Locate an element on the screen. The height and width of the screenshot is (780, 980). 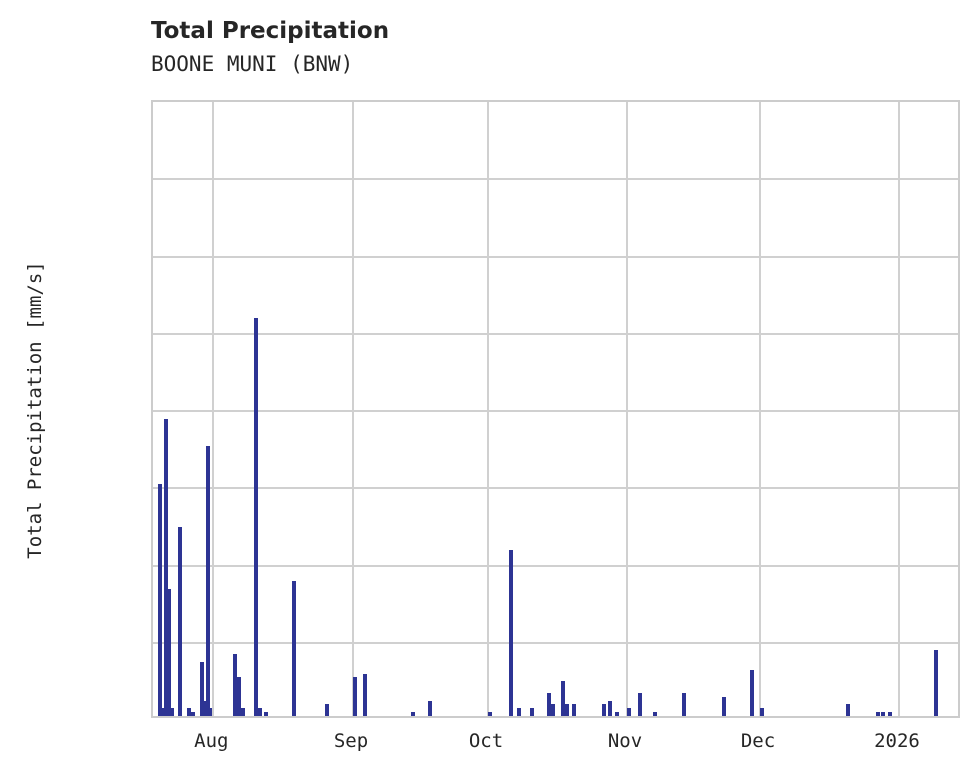
x-tick-label: Nov is located at coordinates (625, 741).